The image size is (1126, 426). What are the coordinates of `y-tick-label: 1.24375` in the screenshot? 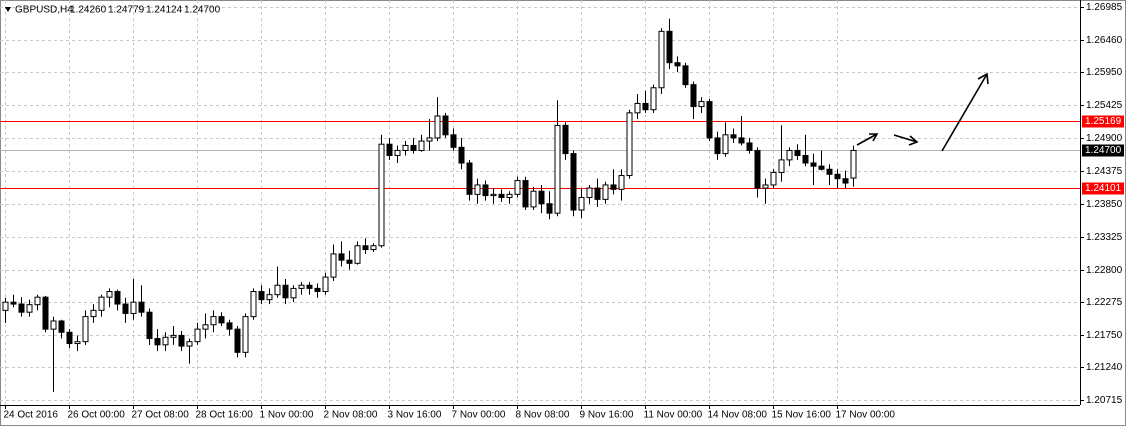 It's located at (1104, 171).